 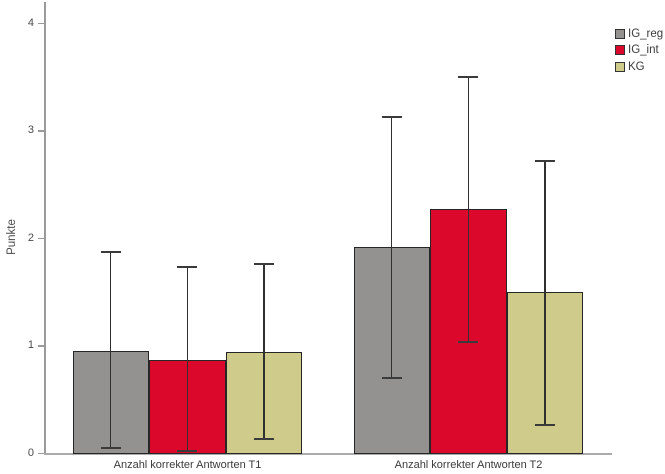 What do you see at coordinates (30, 345) in the screenshot?
I see `y-tick-label: 1` at bounding box center [30, 345].